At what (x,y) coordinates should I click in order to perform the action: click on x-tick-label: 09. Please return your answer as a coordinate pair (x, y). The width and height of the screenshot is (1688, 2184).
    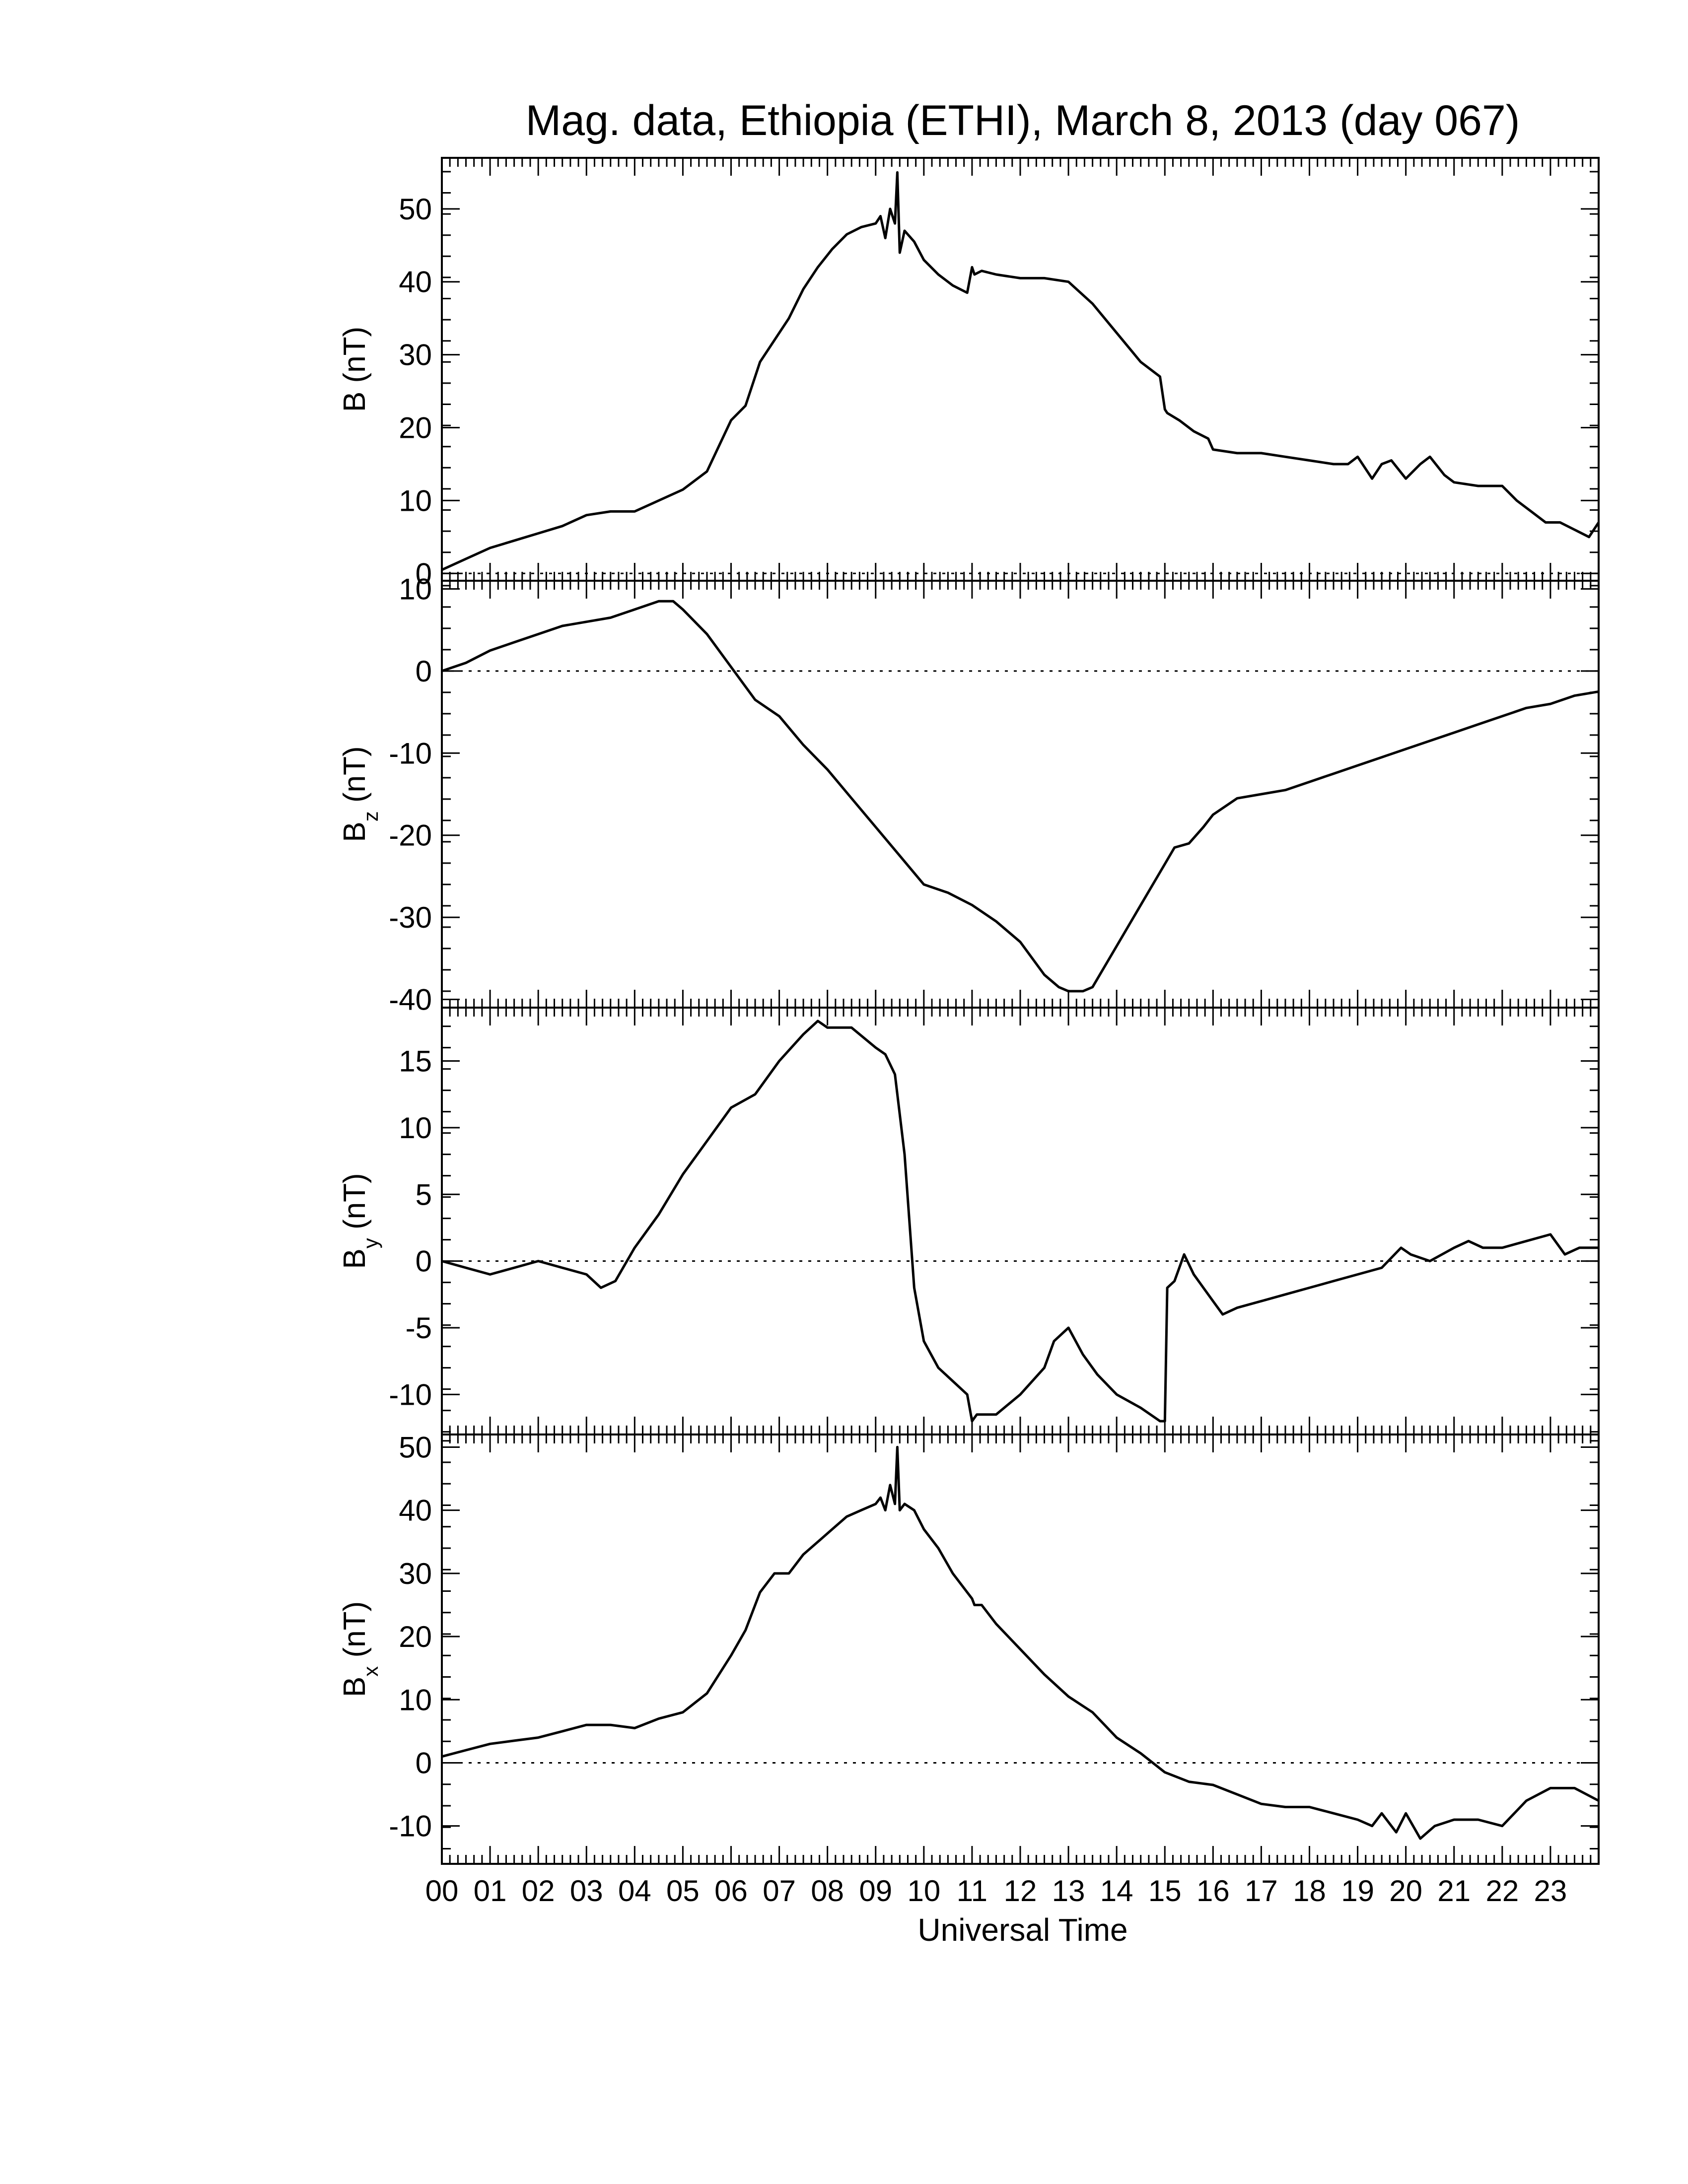
    Looking at the image, I should click on (875, 1891).